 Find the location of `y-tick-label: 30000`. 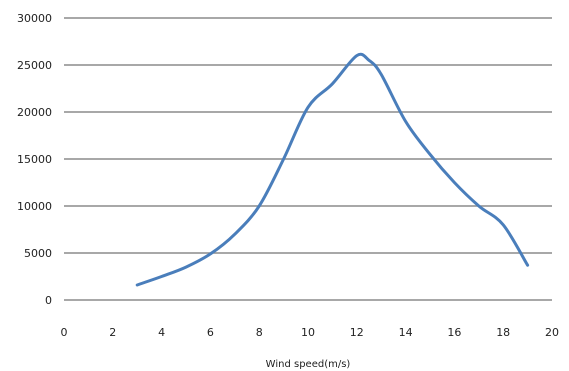

y-tick-label: 30000 is located at coordinates (34, 18).